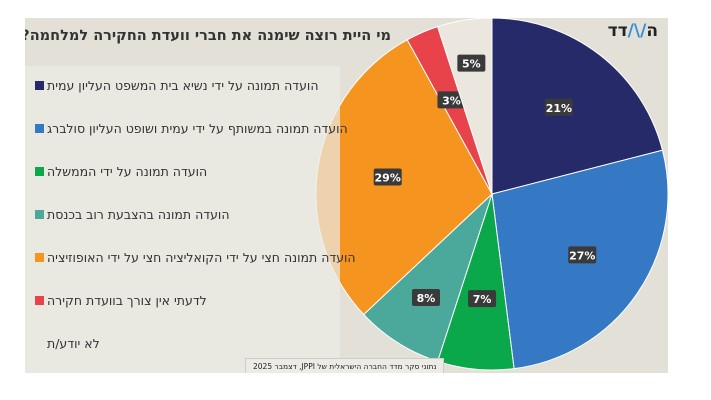 Image resolution: width=711 pixels, height=400 pixels. I want to click on data-label: 8%, so click(425, 298).